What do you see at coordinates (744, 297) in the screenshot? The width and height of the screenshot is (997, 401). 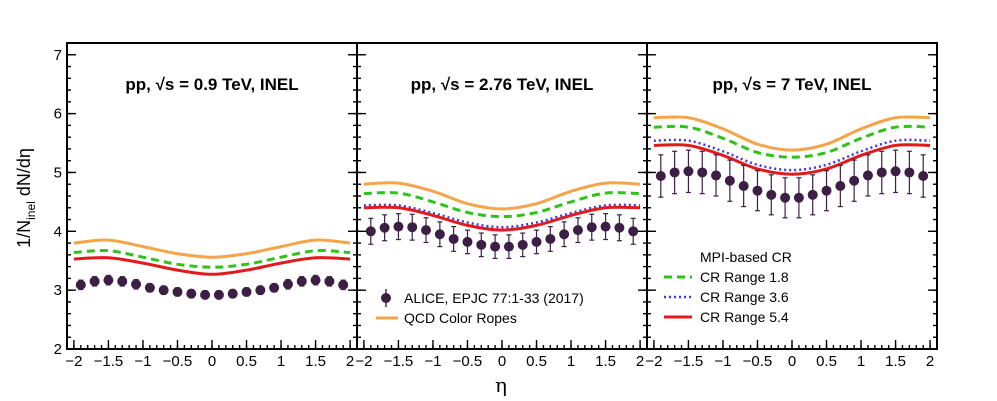 I see `legend-cr36-label: CR Range 3.6` at bounding box center [744, 297].